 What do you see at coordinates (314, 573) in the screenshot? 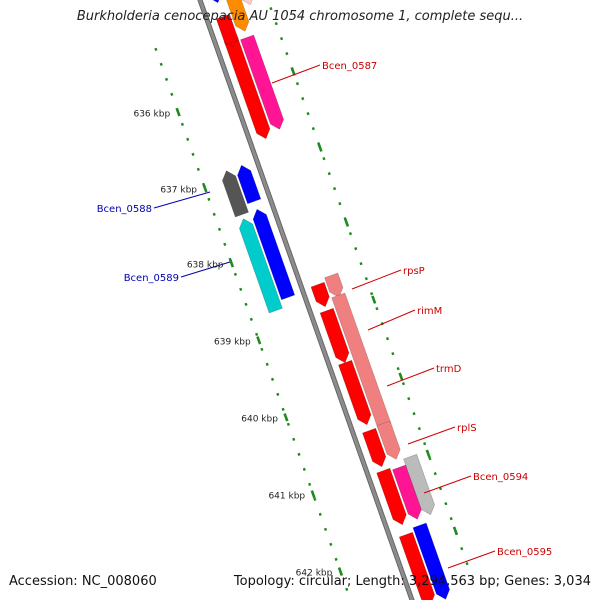
I see `scale-label: 642 kbp` at bounding box center [314, 573].